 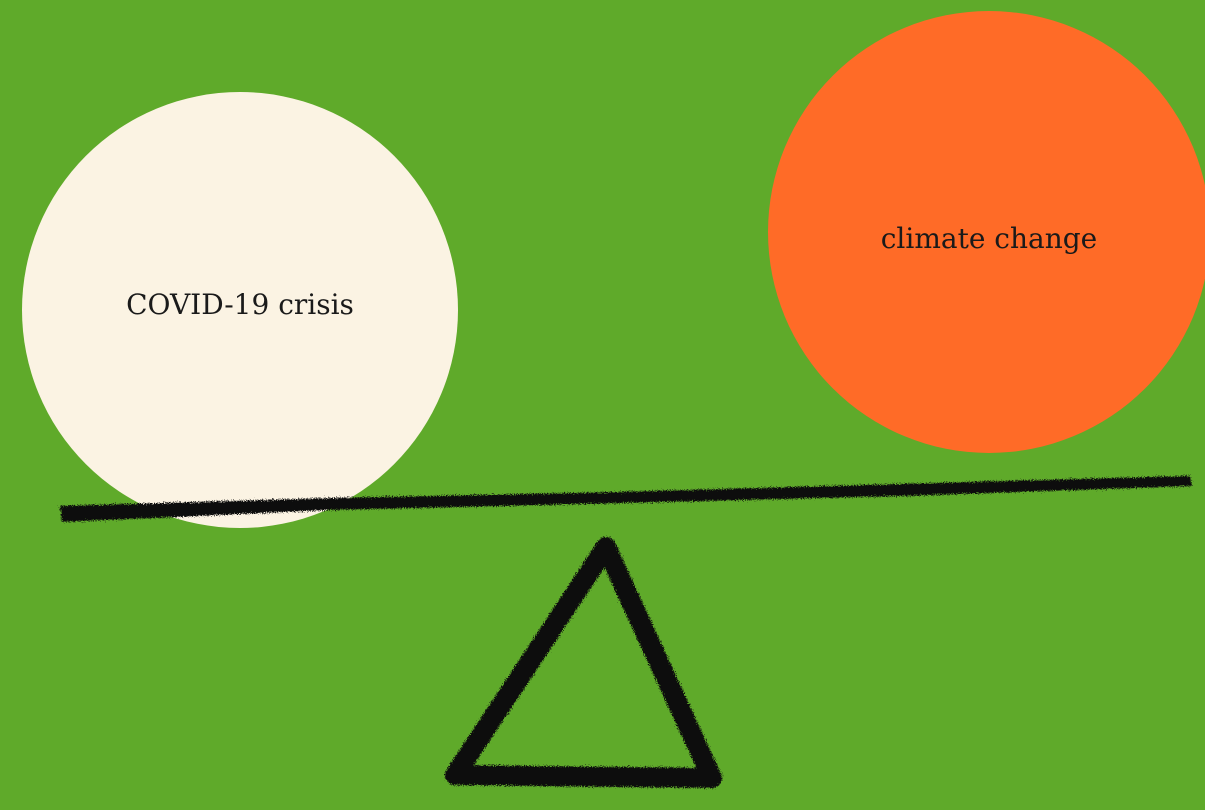 What do you see at coordinates (583, 662) in the screenshot?
I see `seesaw-fulcrum-triangle` at bounding box center [583, 662].